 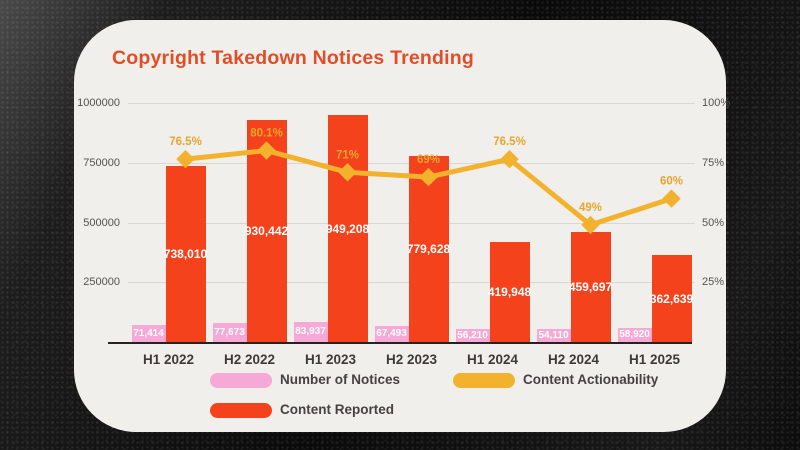 I want to click on notices-bar: 83,937, so click(x=310, y=331).